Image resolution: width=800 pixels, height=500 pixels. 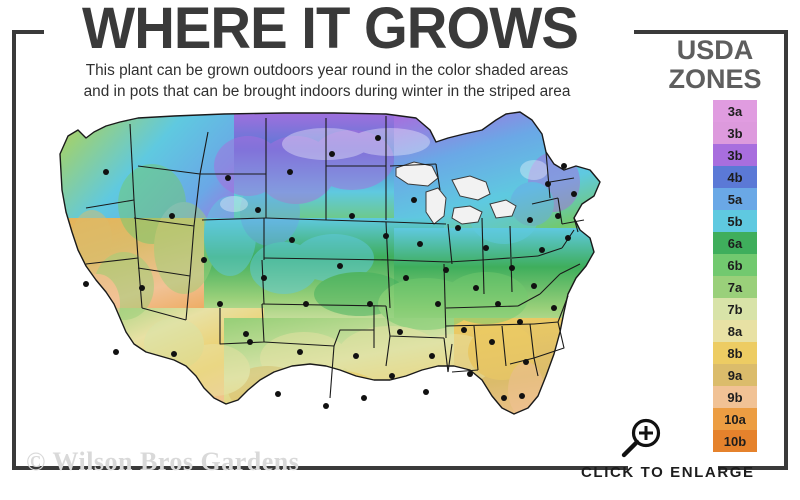 I want to click on magnifier-plus-icon, so click(x=641, y=439).